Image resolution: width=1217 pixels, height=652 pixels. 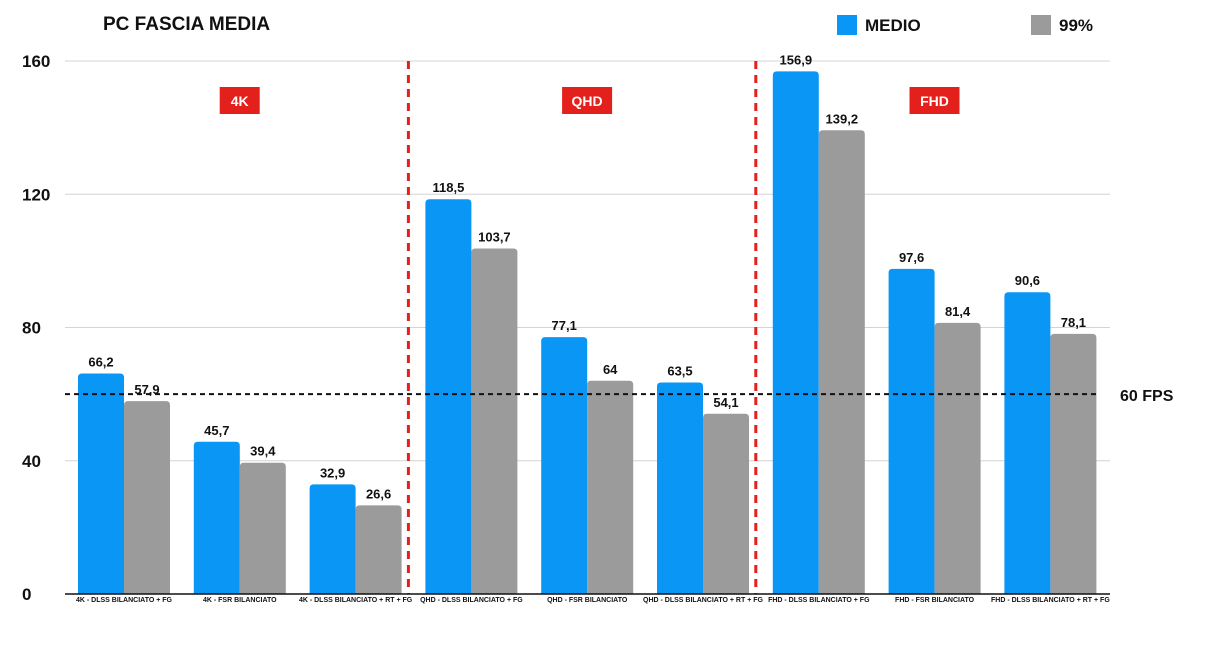 I want to click on data-label: 156,9, so click(x=796, y=59).